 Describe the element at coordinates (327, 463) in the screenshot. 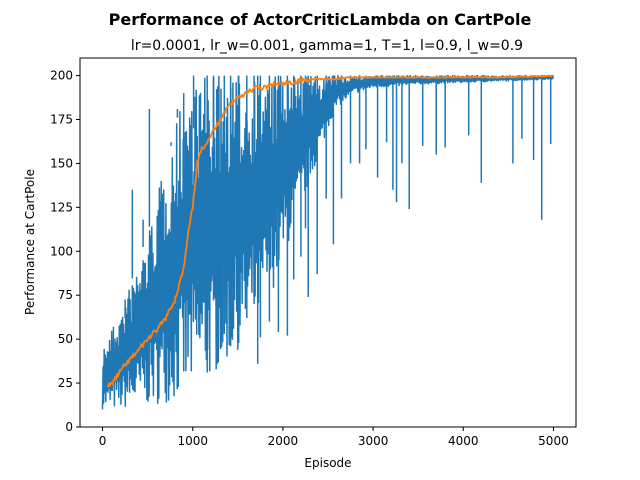

I see `x-axis-label: Episode` at that location.